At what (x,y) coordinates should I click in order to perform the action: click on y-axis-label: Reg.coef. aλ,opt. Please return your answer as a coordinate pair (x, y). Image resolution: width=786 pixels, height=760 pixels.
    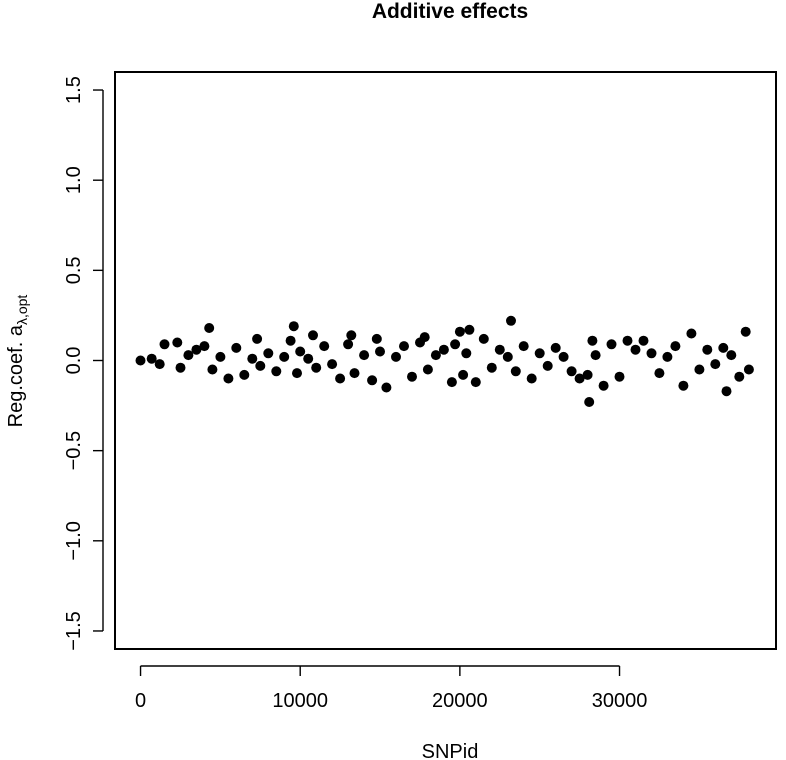
    Looking at the image, I should click on (17, 361).